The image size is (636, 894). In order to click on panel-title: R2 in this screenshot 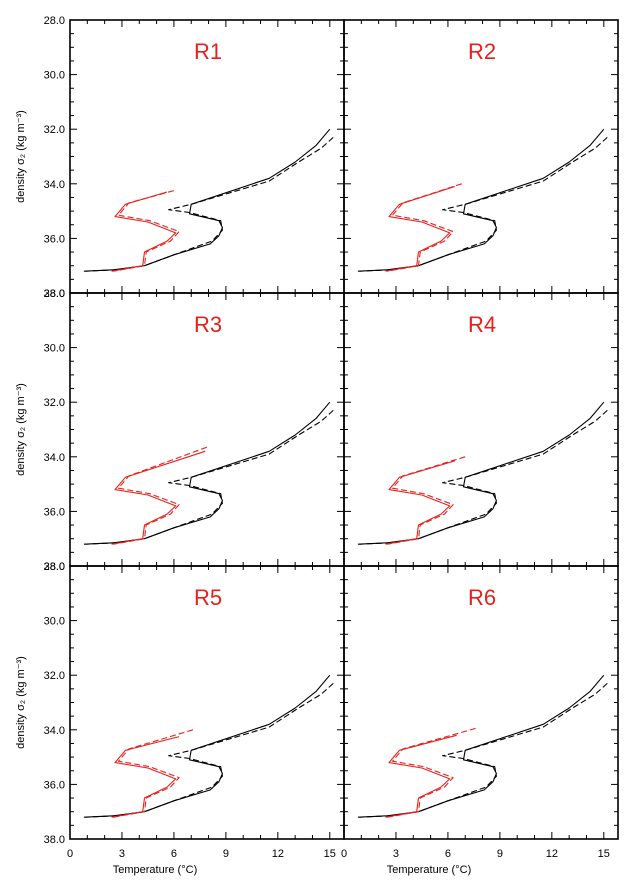, I will do `click(482, 51)`.